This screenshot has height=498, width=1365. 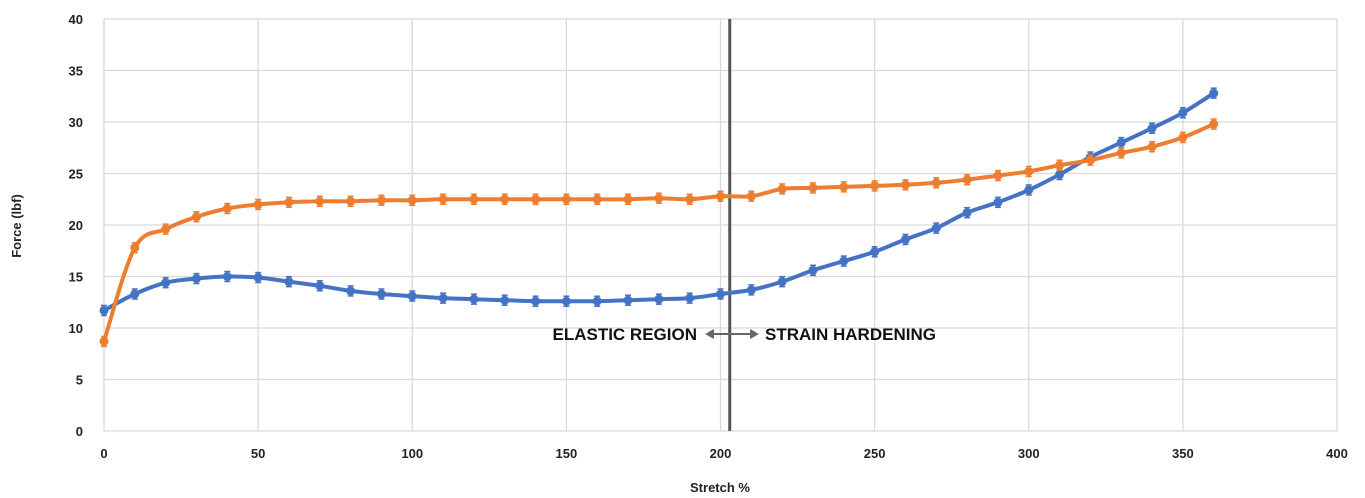 What do you see at coordinates (412, 453) in the screenshot?
I see `x-tick-label: 100` at bounding box center [412, 453].